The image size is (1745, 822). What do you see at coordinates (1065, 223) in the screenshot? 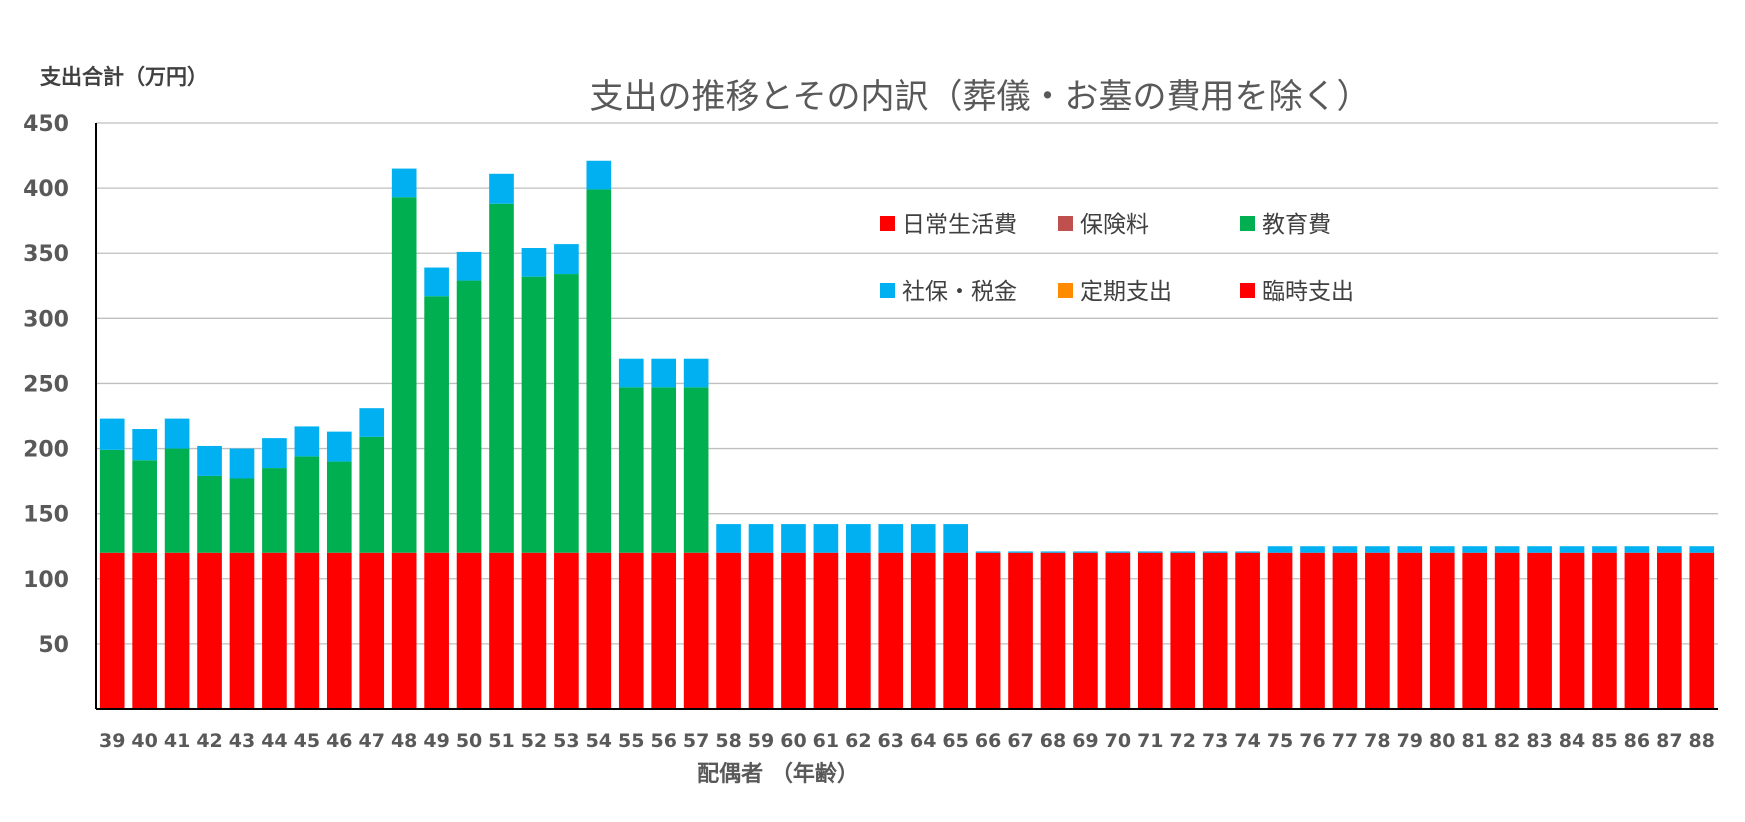
I see `legend-swatch` at bounding box center [1065, 223].